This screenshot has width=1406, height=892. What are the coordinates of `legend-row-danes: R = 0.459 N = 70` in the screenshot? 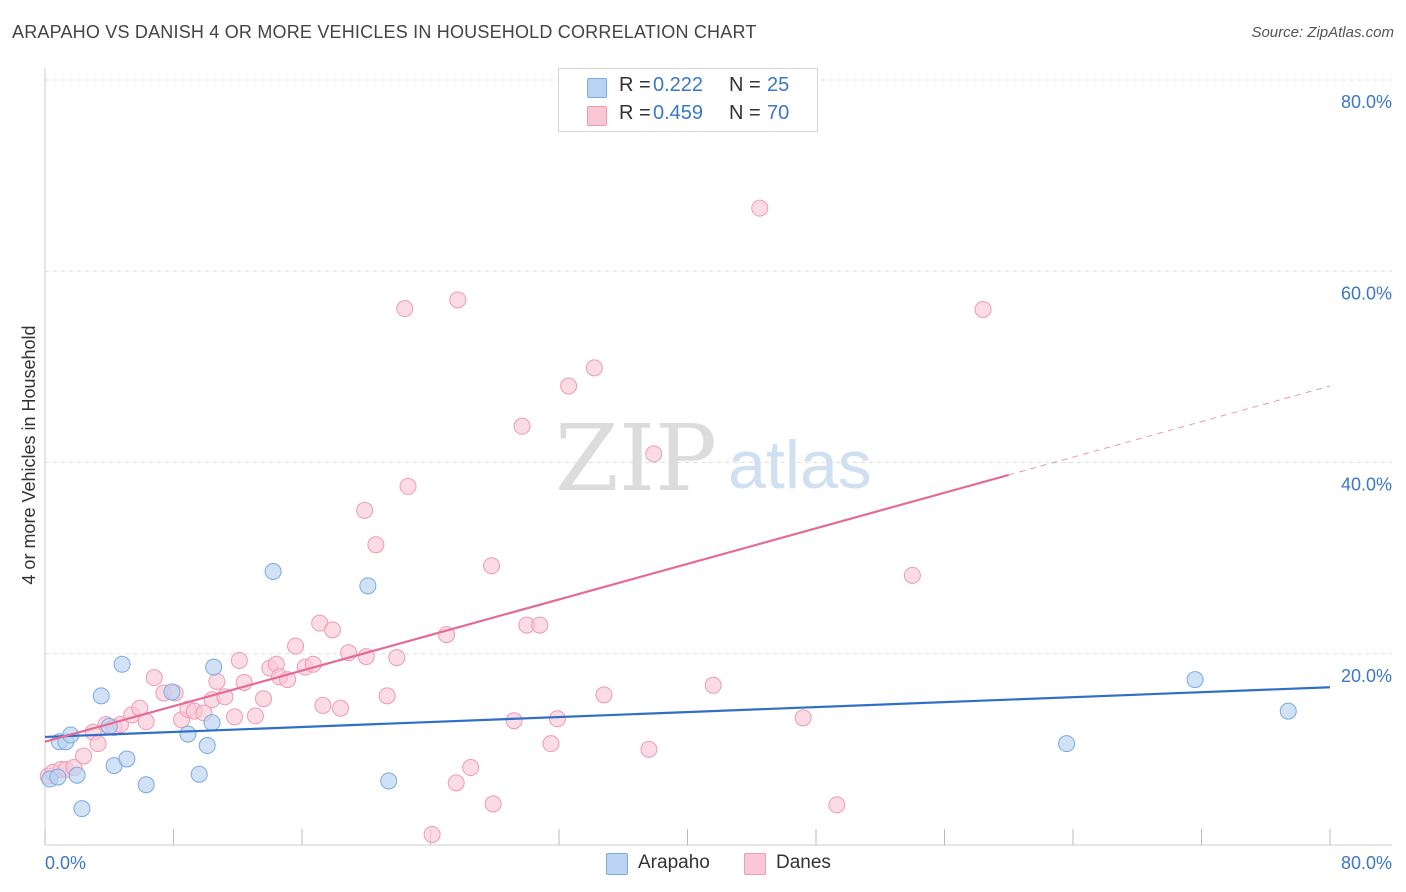 It's located at (688, 114).